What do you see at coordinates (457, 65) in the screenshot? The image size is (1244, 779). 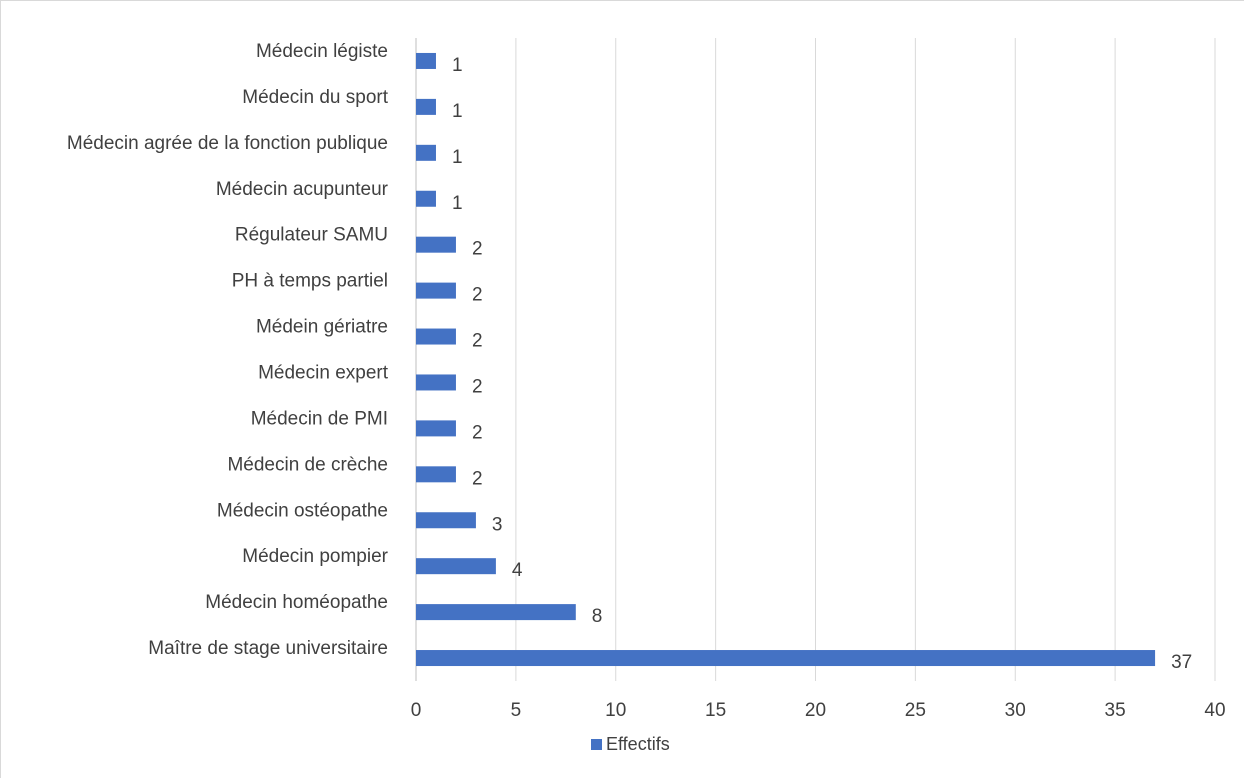 I see `data-label-1: 1` at bounding box center [457, 65].